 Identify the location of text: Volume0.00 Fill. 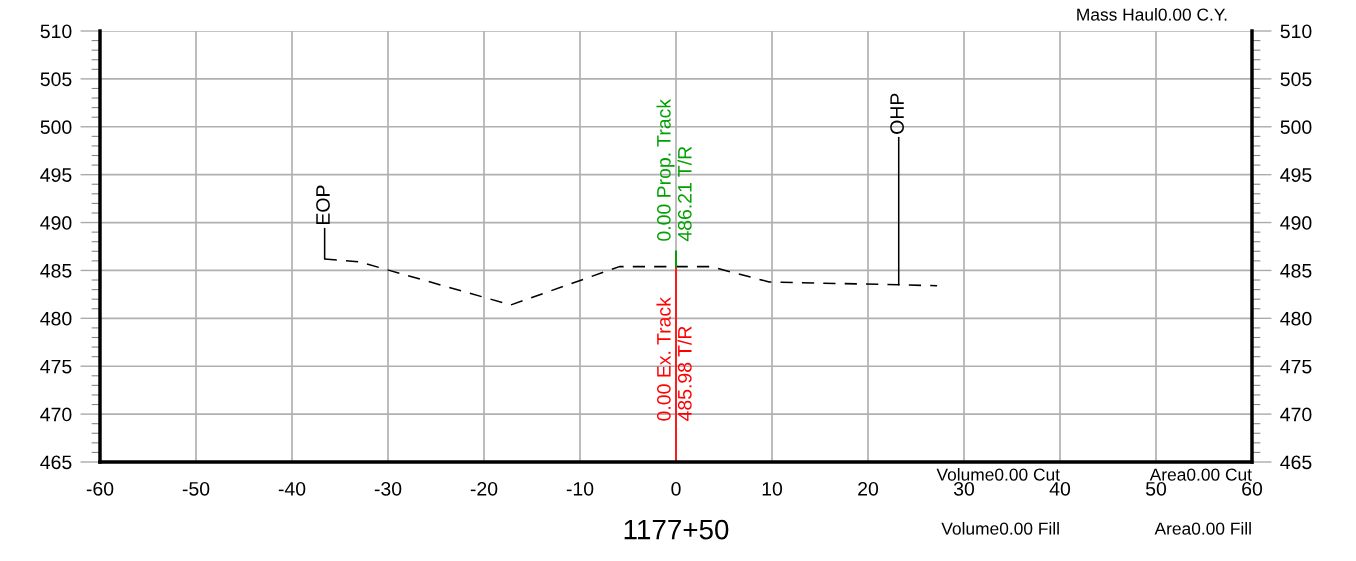
(1000, 528).